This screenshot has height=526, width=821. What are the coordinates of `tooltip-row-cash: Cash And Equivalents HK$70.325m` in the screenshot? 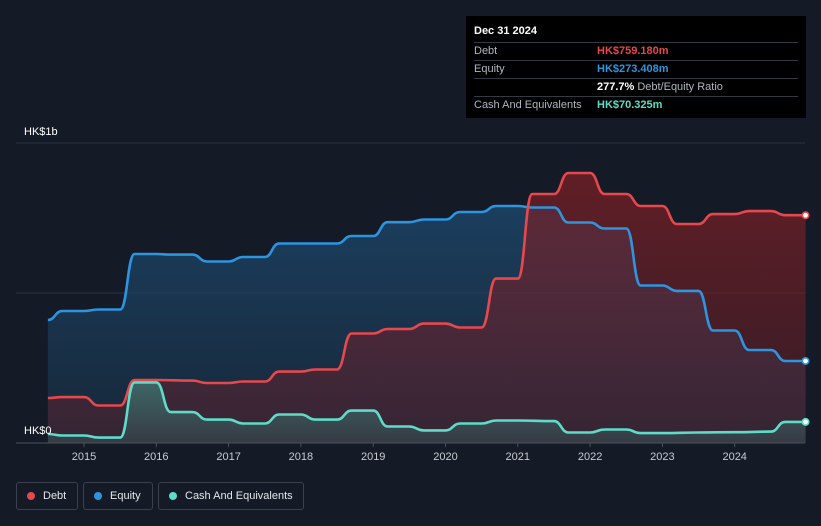 It's located at (636, 105).